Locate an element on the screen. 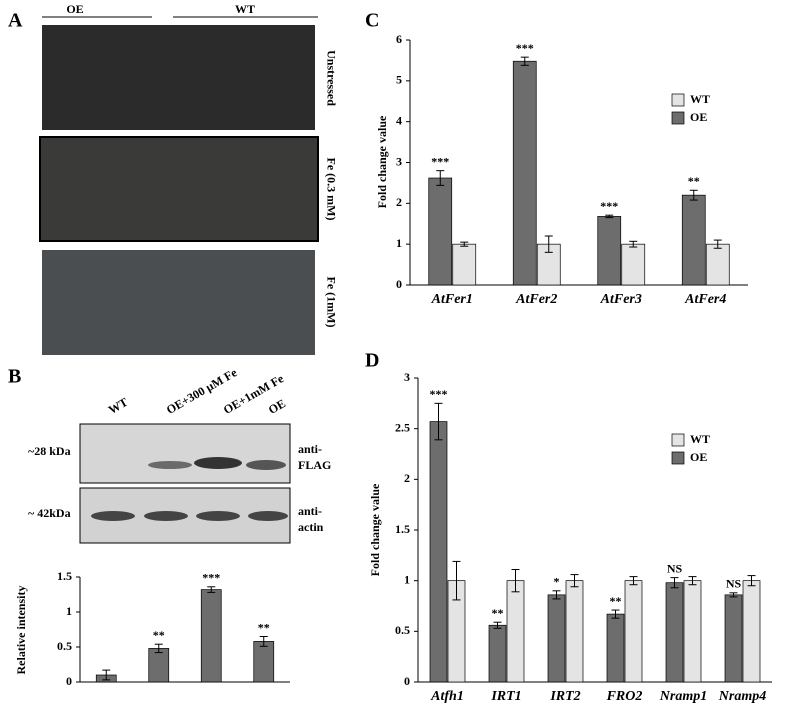 The image size is (787, 712). panel-label: B is located at coordinates (14, 377).